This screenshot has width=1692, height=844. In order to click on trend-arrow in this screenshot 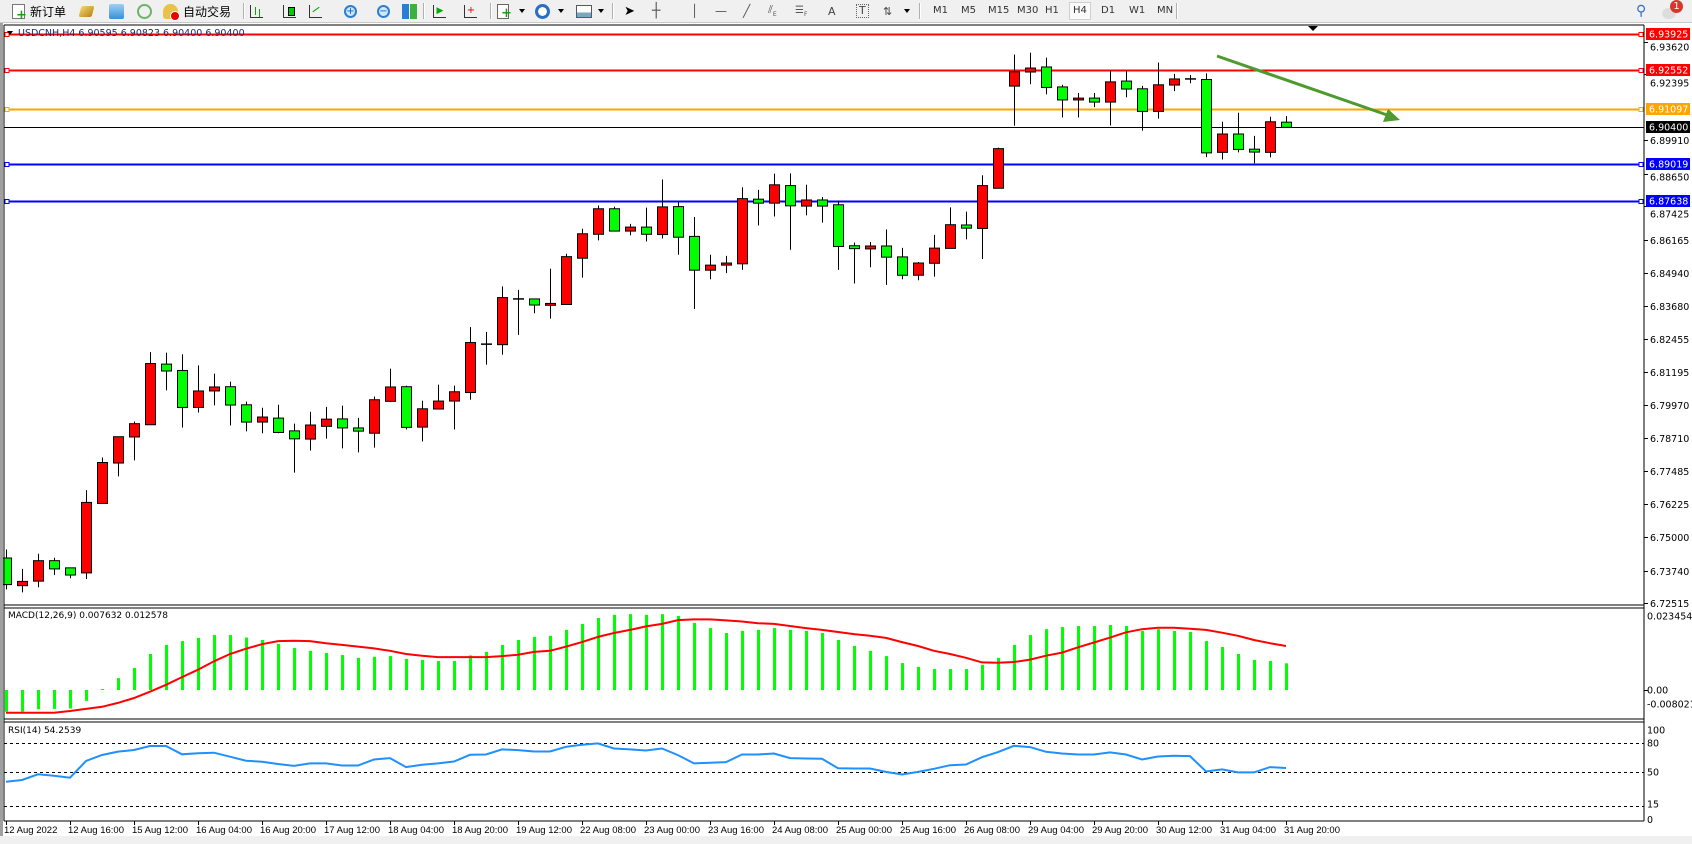, I will do `click(1308, 88)`.